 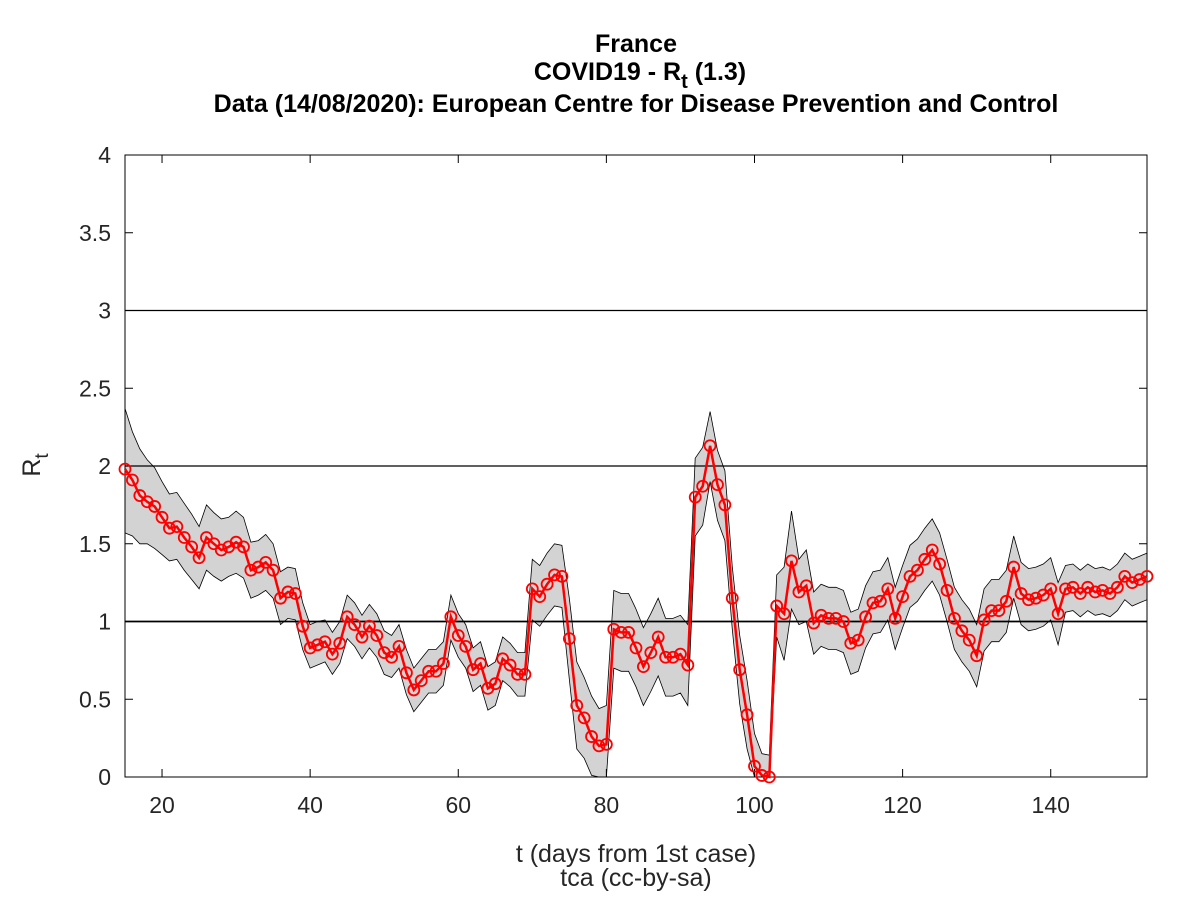 I want to click on y-tick-label: 4, so click(x=104, y=155).